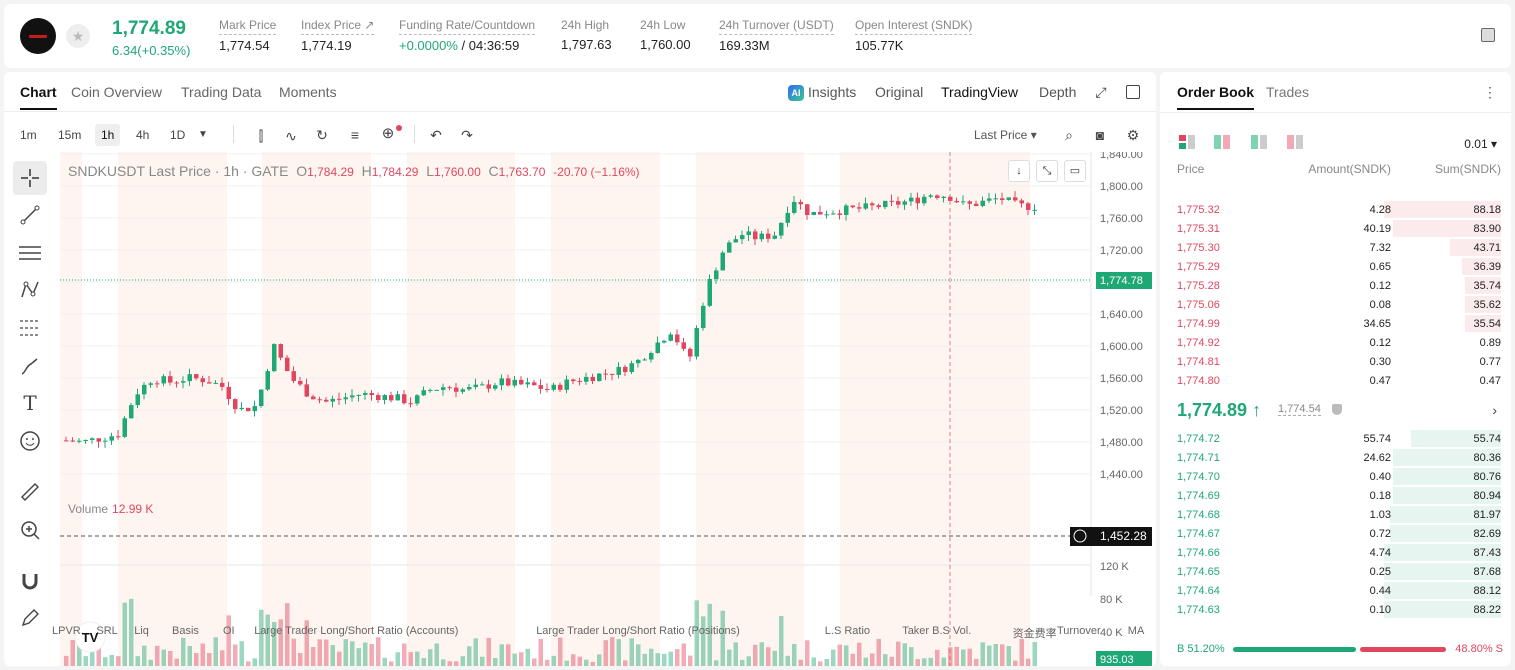 Image resolution: width=1515 pixels, height=670 pixels. What do you see at coordinates (1488, 35) in the screenshot?
I see `document-icon` at bounding box center [1488, 35].